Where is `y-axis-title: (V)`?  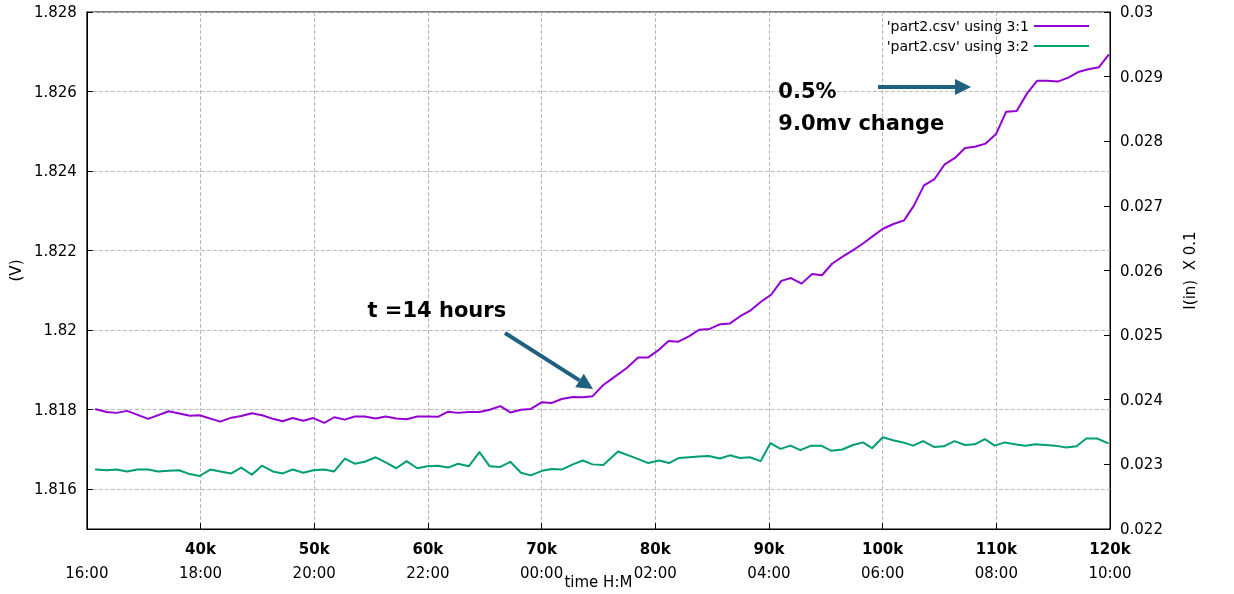
y-axis-title: (V) is located at coordinates (15, 270).